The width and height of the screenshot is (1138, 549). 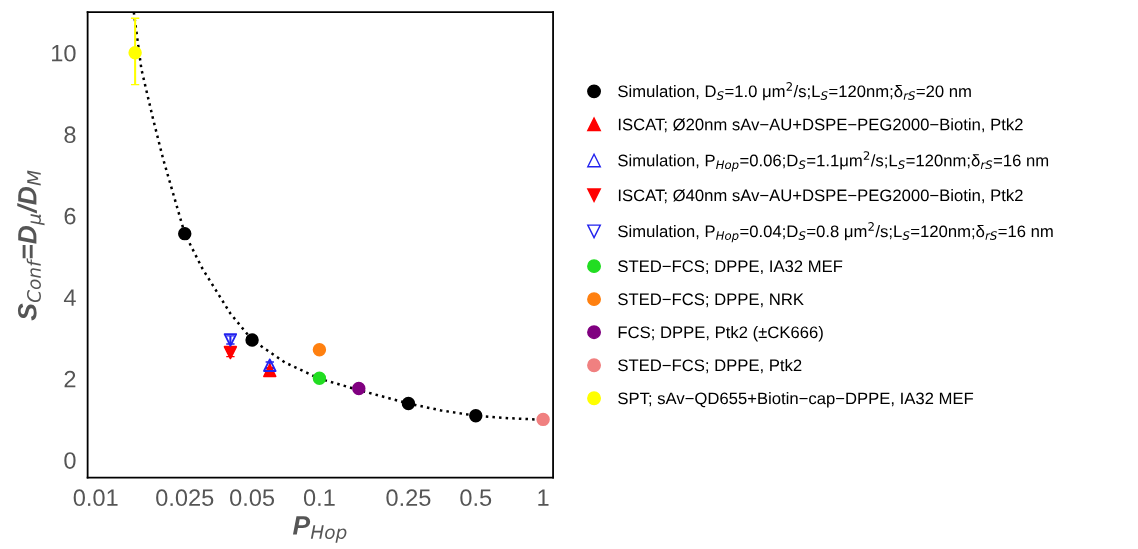 What do you see at coordinates (833, 161) in the screenshot?
I see `text: Simulation, P$_{Hop}$=0.06;D$_{S}$=1.1μm$^{2}$/s;L$_{S}$=120nm;δ$_{rS}$=16 nm` at bounding box center [833, 161].